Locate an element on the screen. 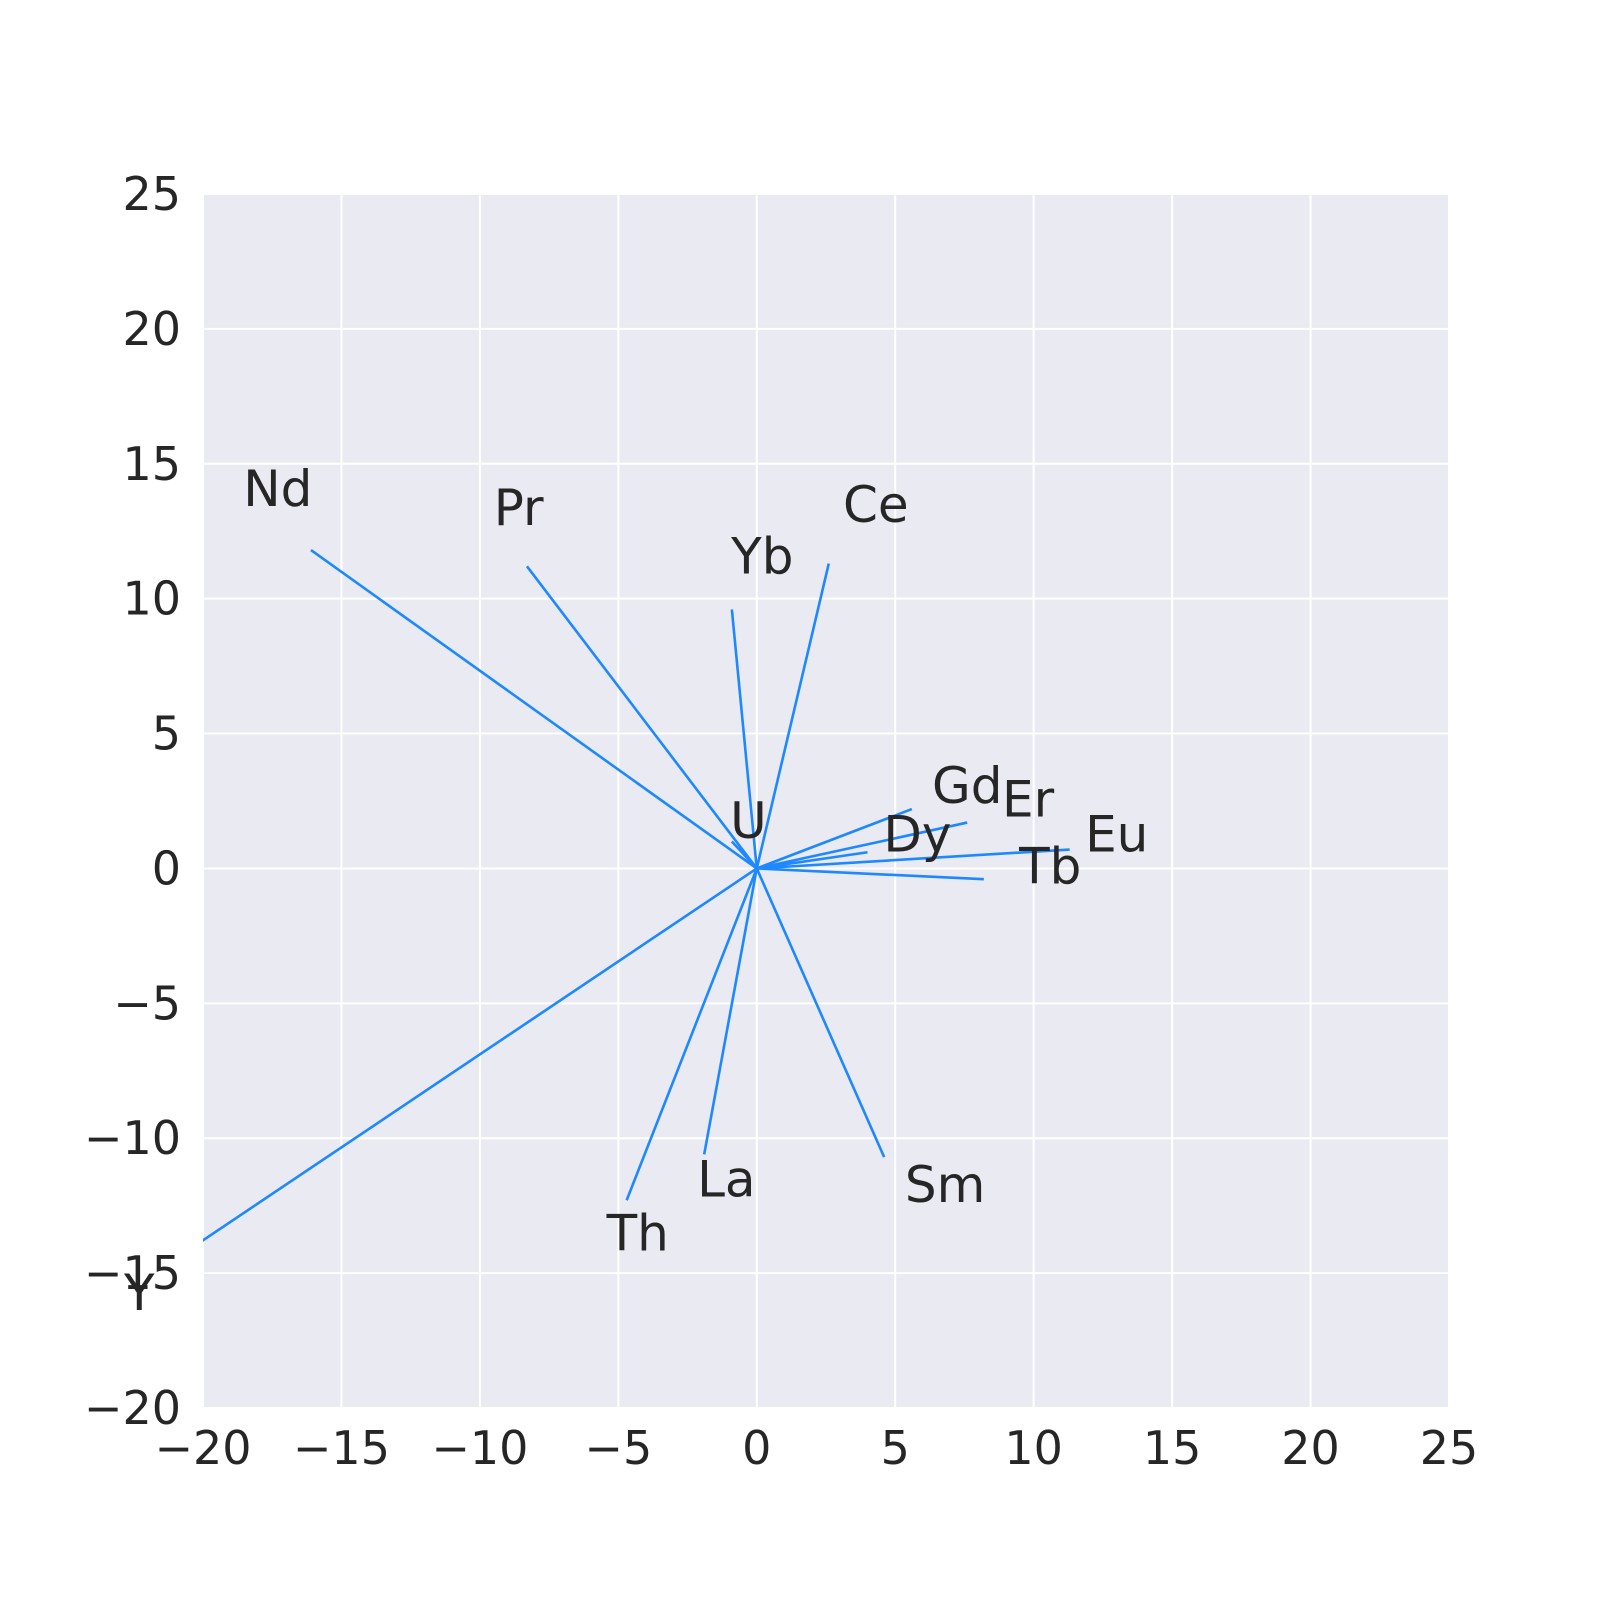 Image resolution: width=1600 pixels, height=1600 pixels. vector-label-y: Y is located at coordinates (139, 1293).